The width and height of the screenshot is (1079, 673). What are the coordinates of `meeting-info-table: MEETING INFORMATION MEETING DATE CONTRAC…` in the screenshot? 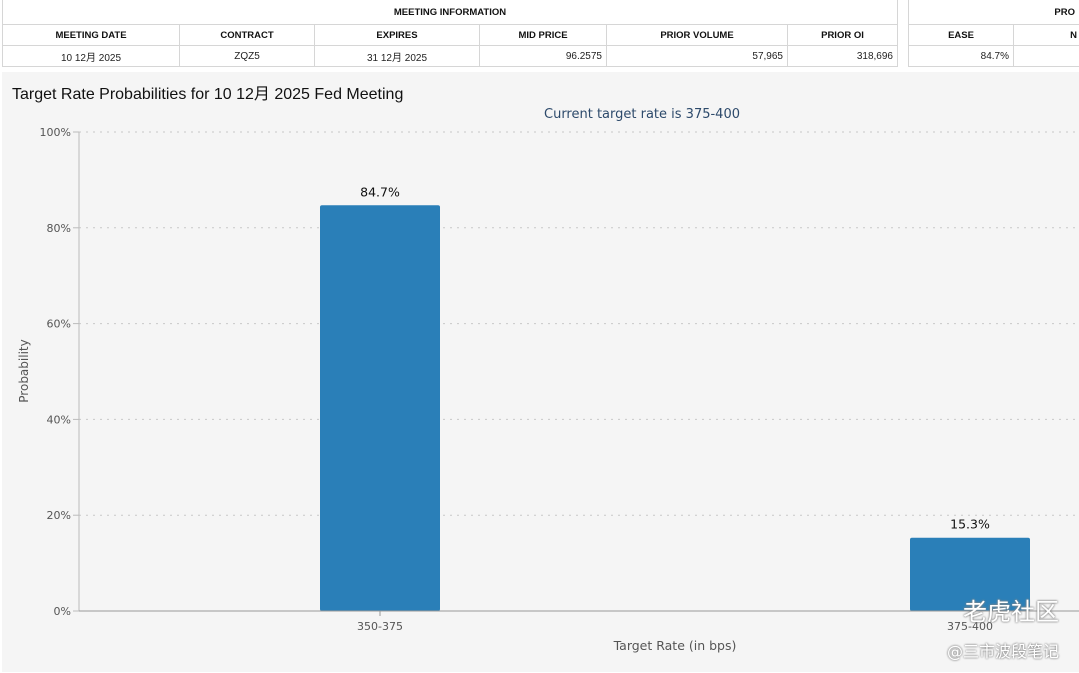 It's located at (450, 33).